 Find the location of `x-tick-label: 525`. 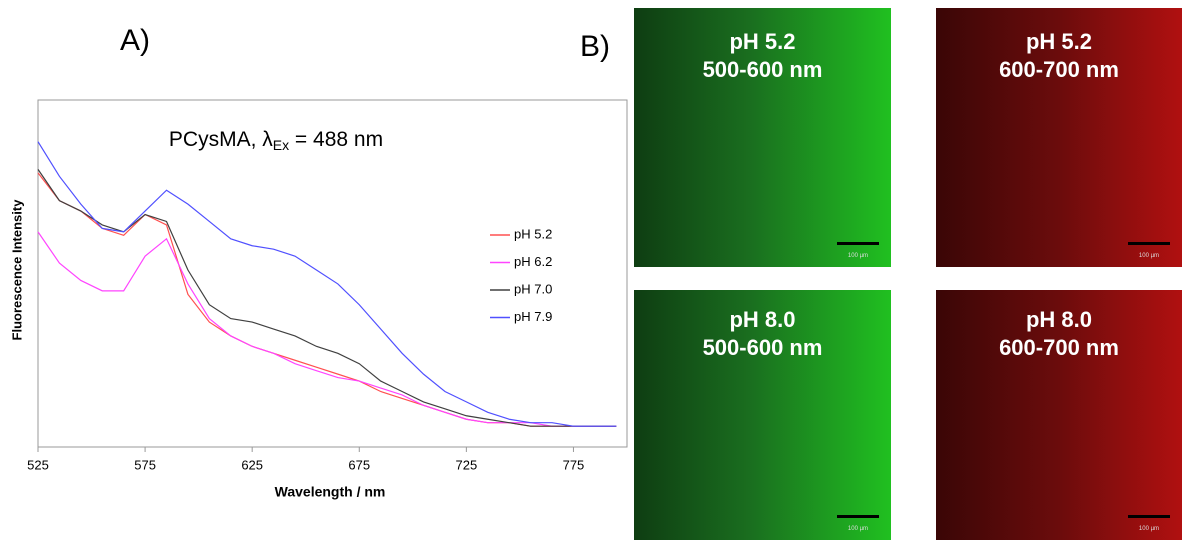

x-tick-label: 525 is located at coordinates (38, 464).